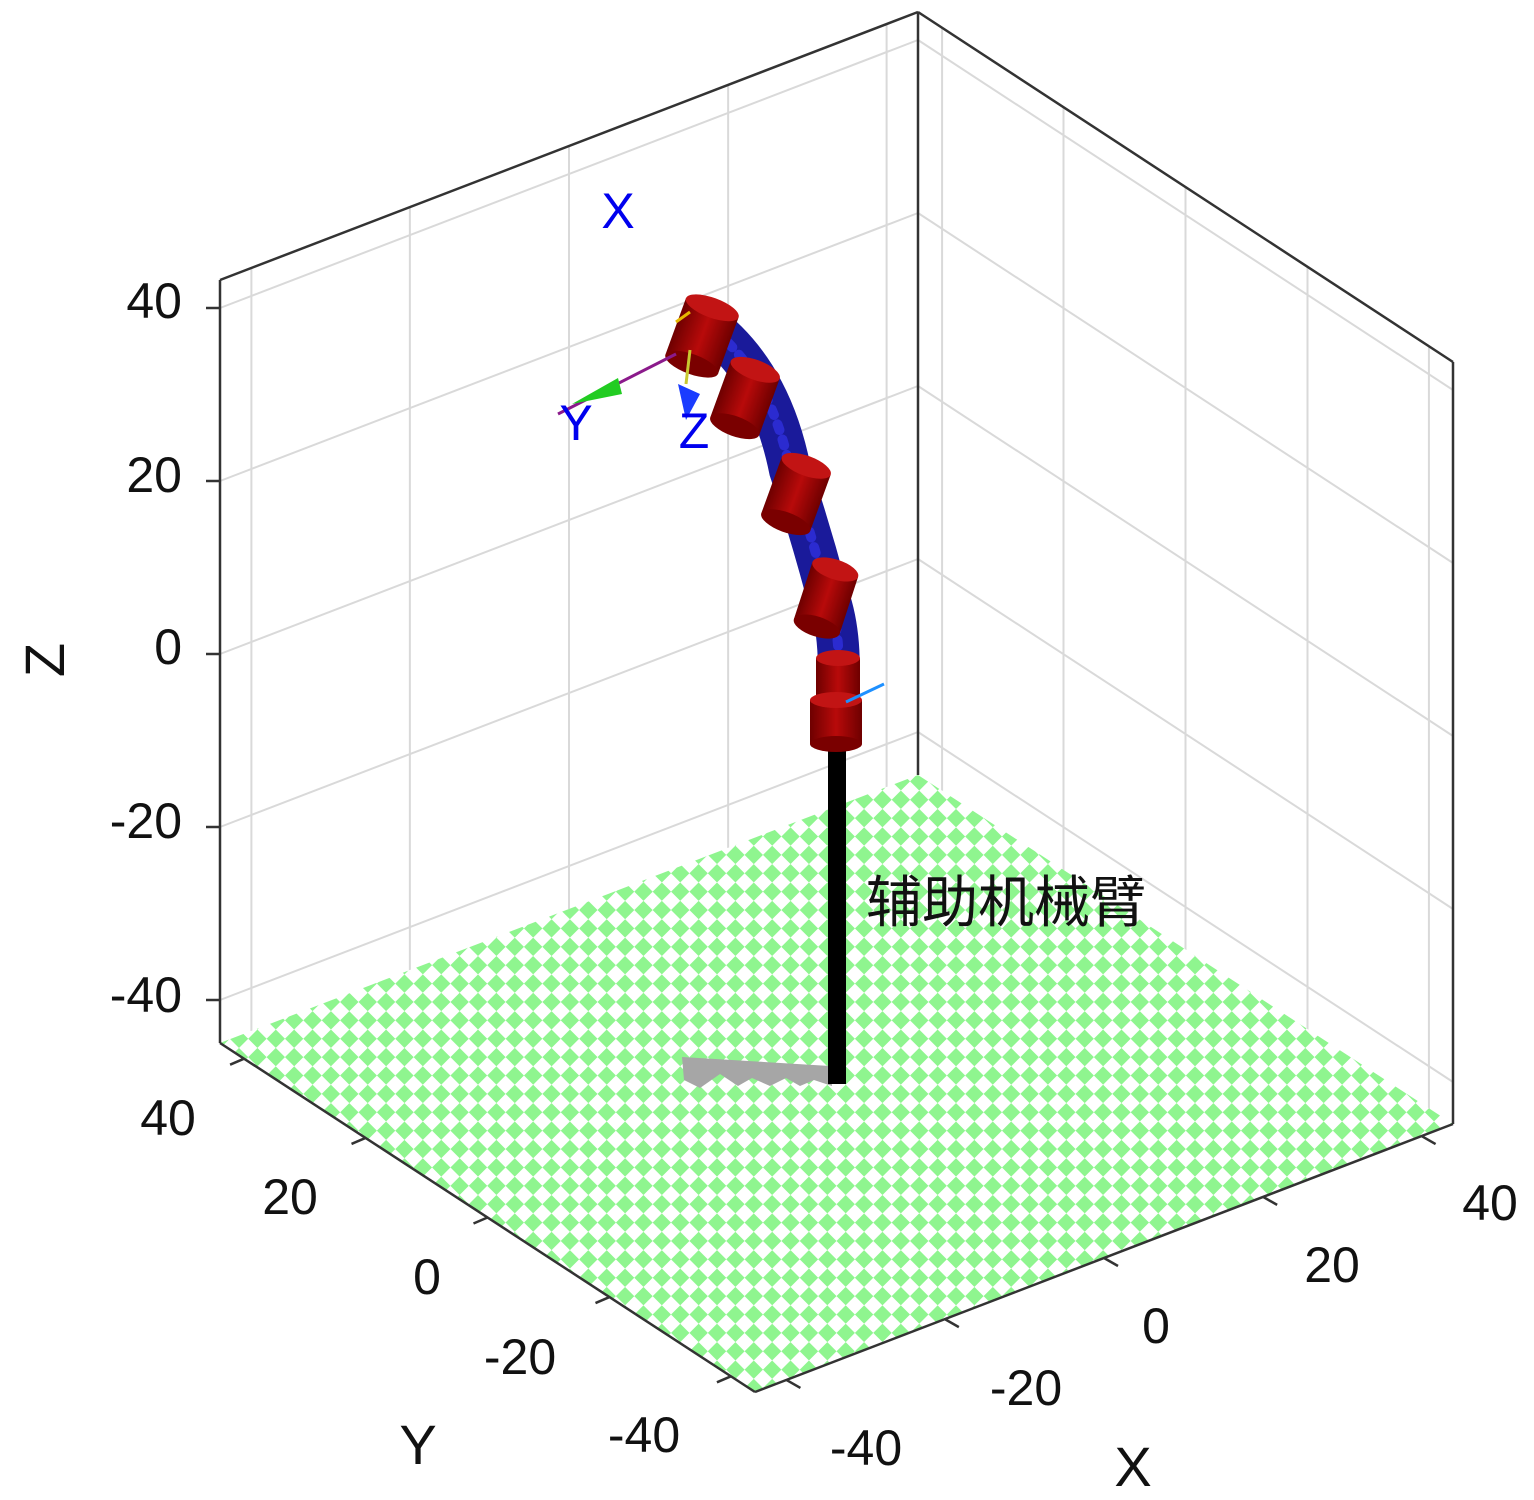  I want to click on robot-name-label: 辅助机械臂, so click(1006, 903).